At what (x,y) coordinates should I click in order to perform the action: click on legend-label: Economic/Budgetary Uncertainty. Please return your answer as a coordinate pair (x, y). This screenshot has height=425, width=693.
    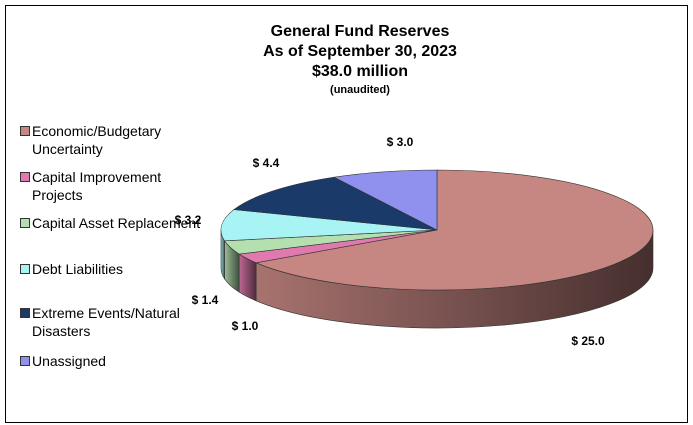
    Looking at the image, I should click on (97, 140).